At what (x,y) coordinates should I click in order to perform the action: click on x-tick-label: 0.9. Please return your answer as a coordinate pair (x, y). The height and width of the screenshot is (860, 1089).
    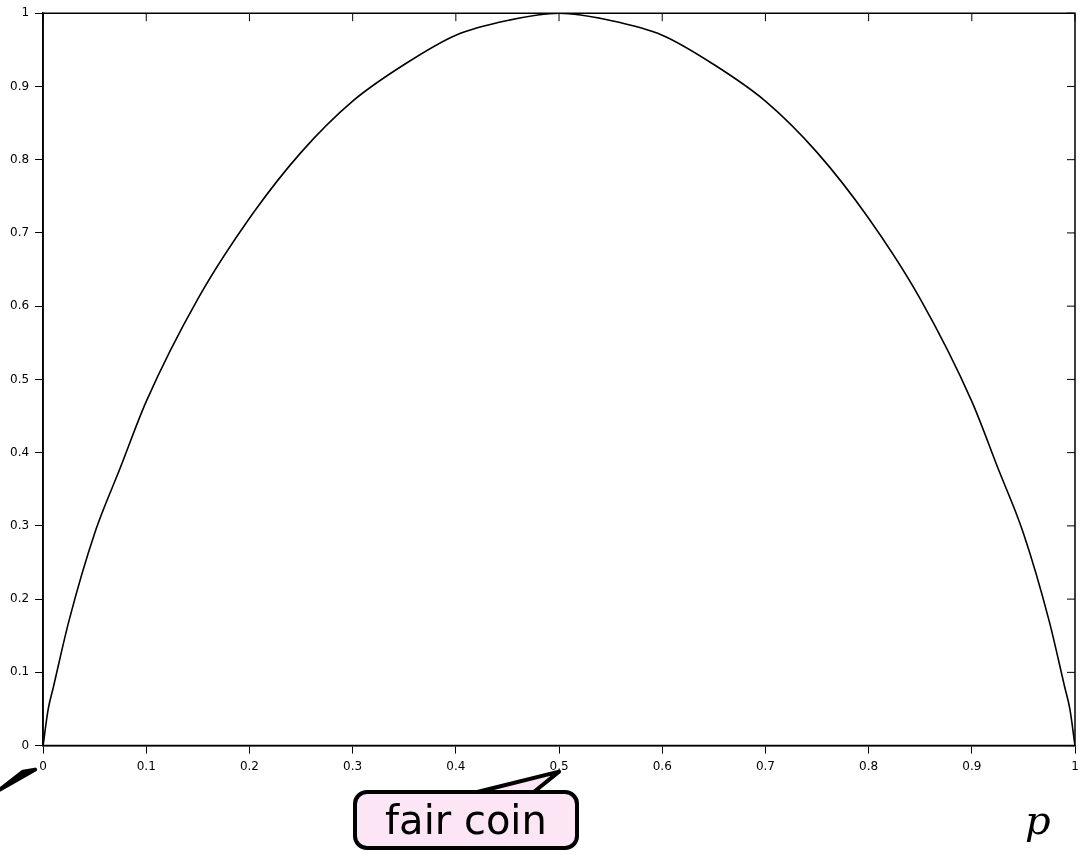
    Looking at the image, I should click on (972, 765).